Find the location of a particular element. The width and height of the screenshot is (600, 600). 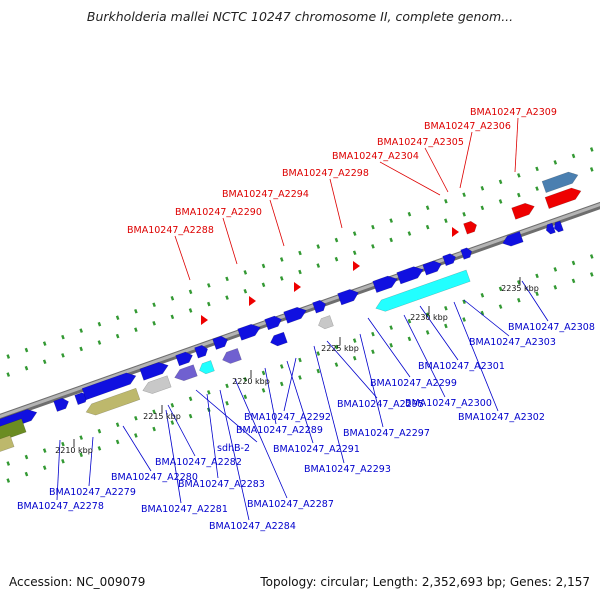

gene-label-reverse: BMA10247_A2287 is located at coordinates (290, 504).